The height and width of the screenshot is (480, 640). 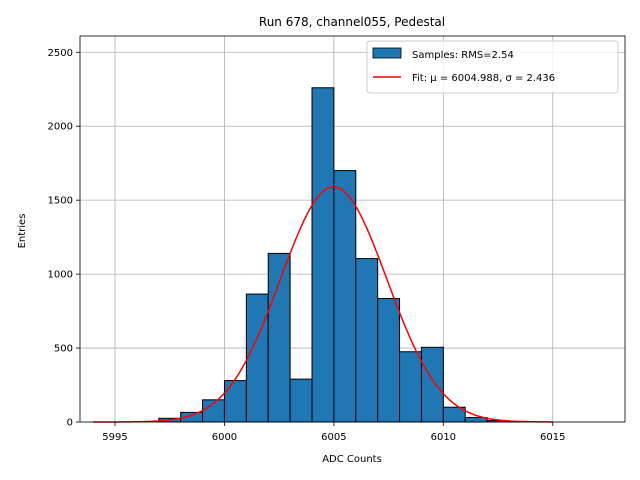 I want to click on y-axis-ticks: 0 500 1000 1500 2000 2500, so click(x=64, y=238).